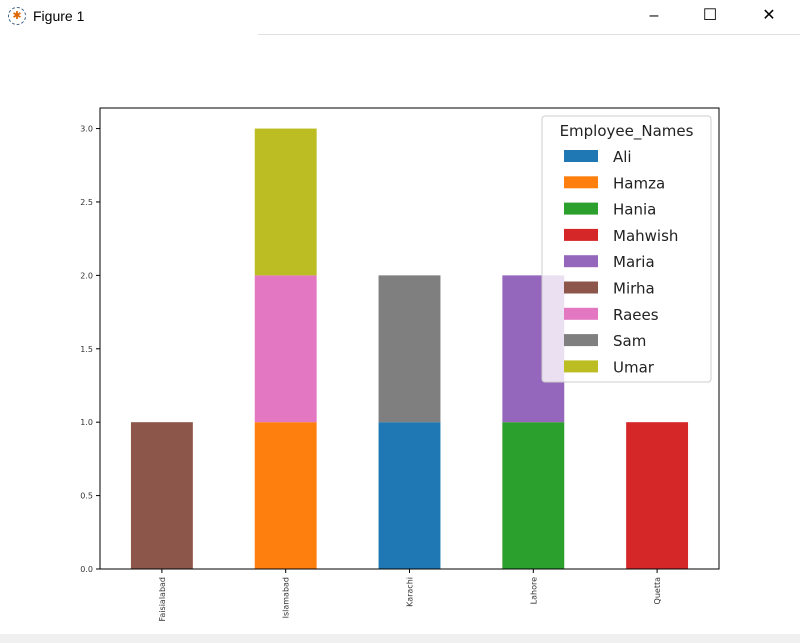 The image size is (800, 643). What do you see at coordinates (162, 599) in the screenshot?
I see `x-tick-label: Faisialabad` at bounding box center [162, 599].